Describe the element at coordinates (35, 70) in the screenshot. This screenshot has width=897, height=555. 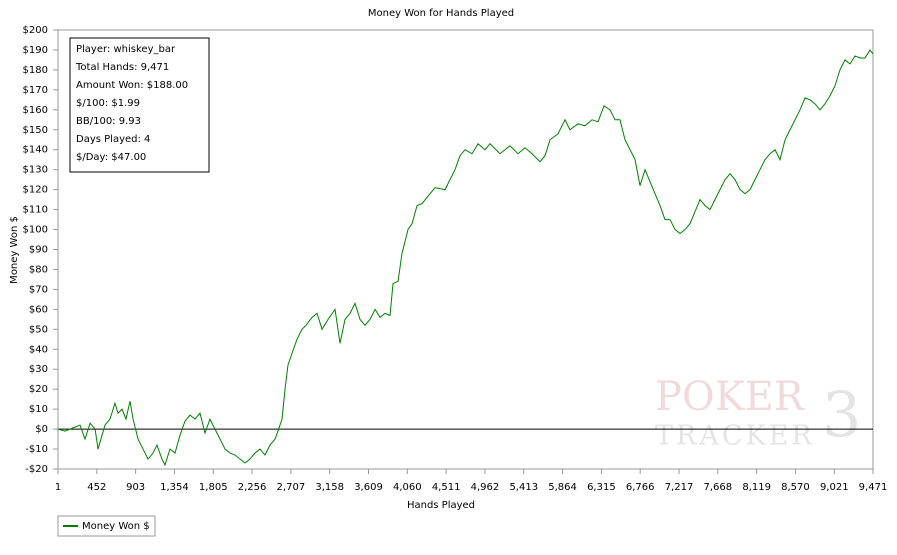
I see `y-tick-label: $180` at that location.